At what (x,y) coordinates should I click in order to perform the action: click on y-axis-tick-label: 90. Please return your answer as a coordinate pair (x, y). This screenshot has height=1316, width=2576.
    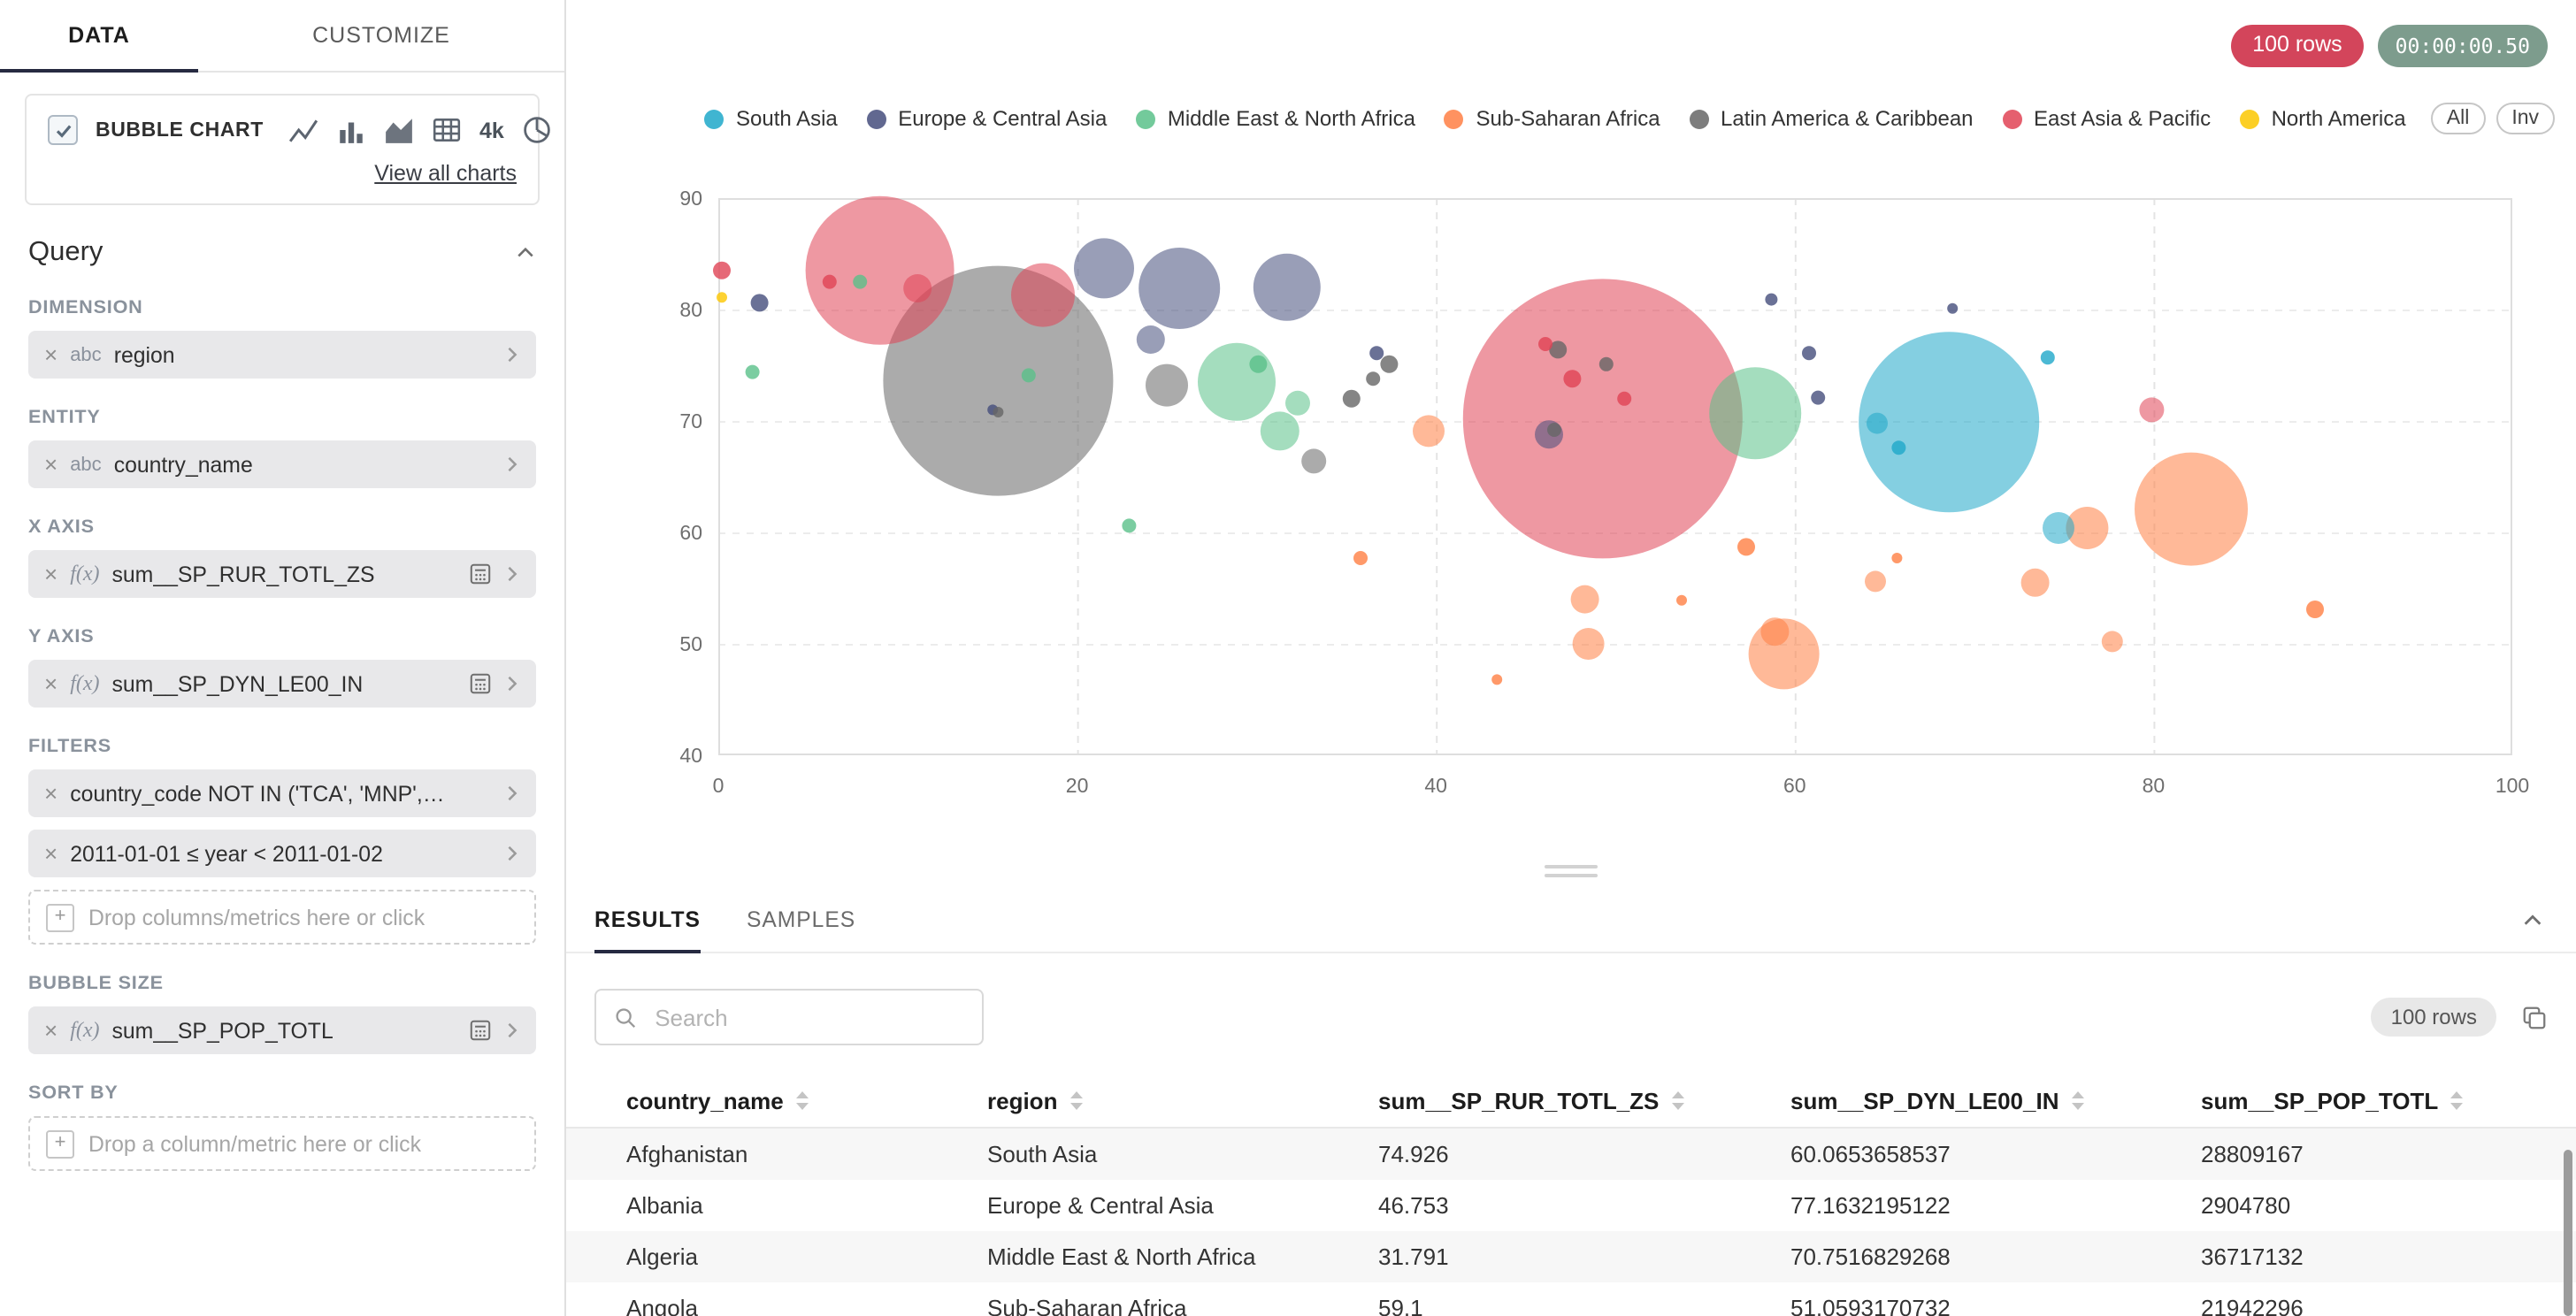
    Looking at the image, I should click on (690, 198).